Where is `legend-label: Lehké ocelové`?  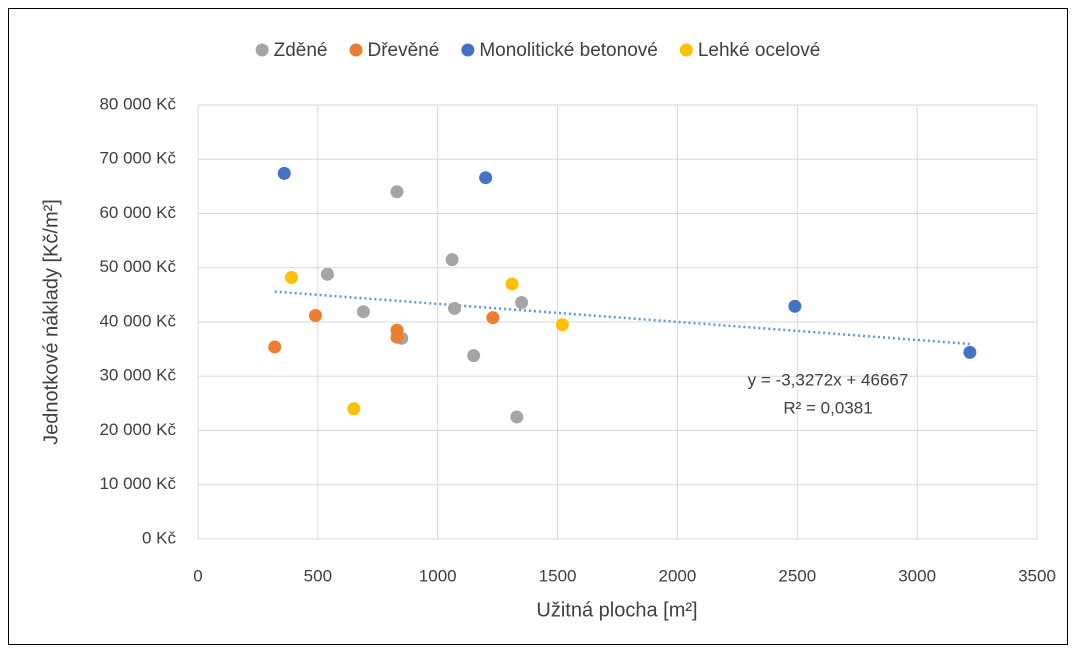
legend-label: Lehké ocelové is located at coordinates (759, 50).